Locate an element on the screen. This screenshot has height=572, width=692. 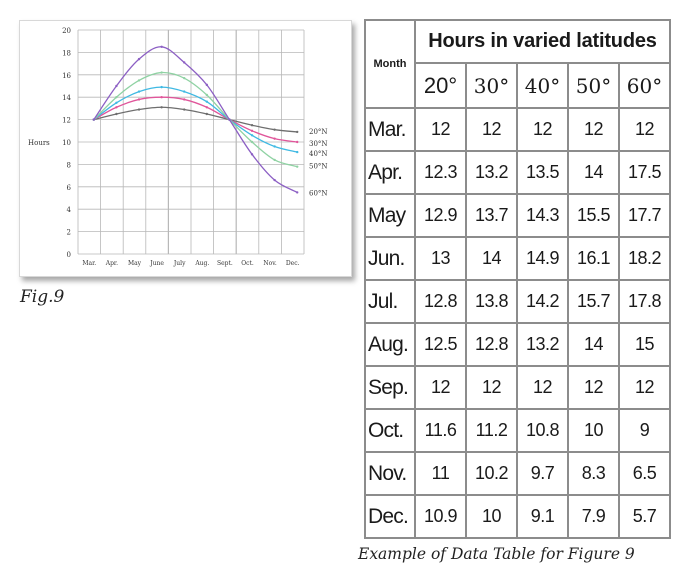
y-tick-label: 8 is located at coordinates (69, 165).